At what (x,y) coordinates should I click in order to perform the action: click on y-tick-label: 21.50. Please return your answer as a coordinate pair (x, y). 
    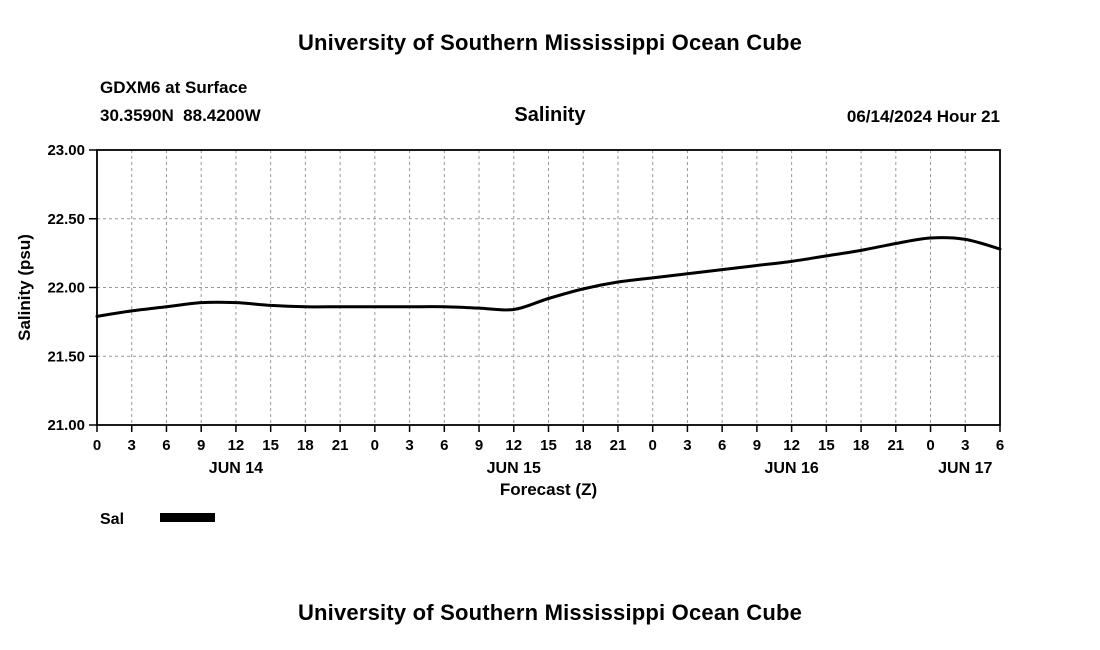
    Looking at the image, I should click on (66, 356).